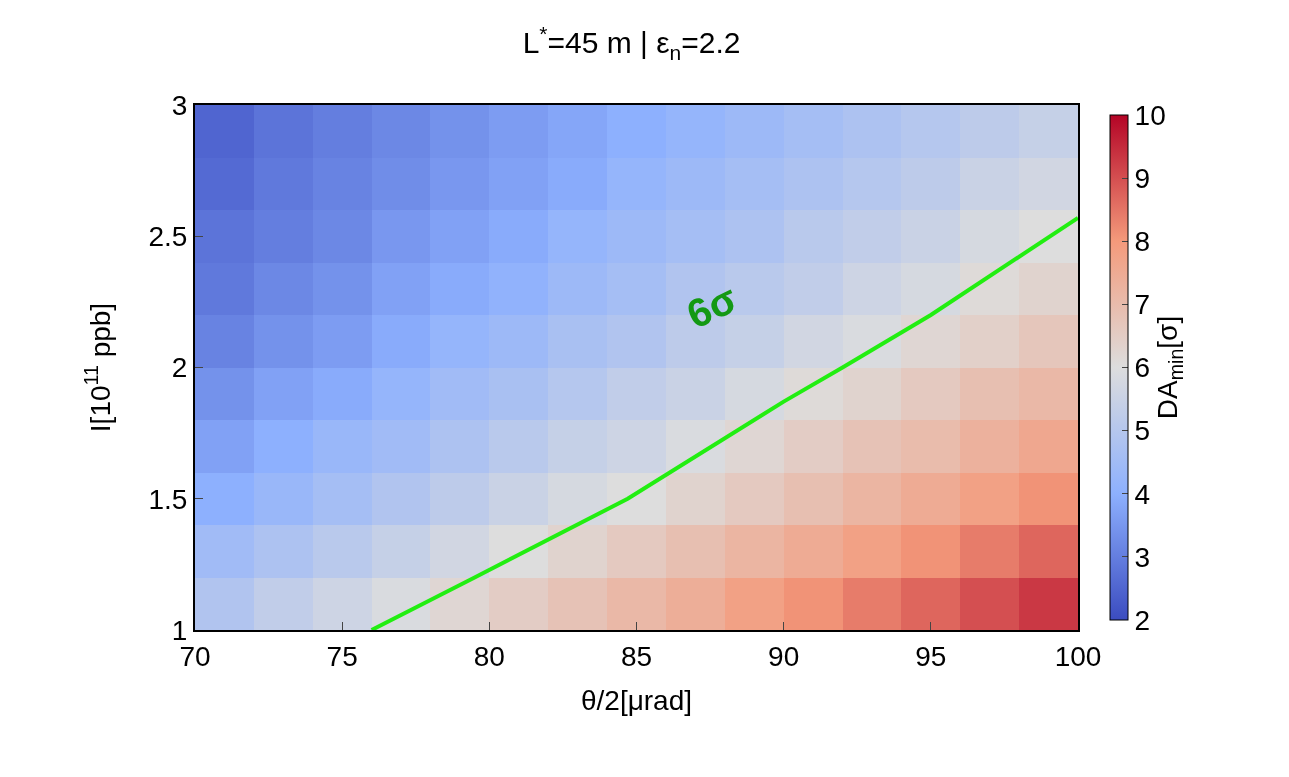 This screenshot has width=1289, height=777. Describe the element at coordinates (168, 237) in the screenshot. I see `y-tick-label: 2.5` at that location.